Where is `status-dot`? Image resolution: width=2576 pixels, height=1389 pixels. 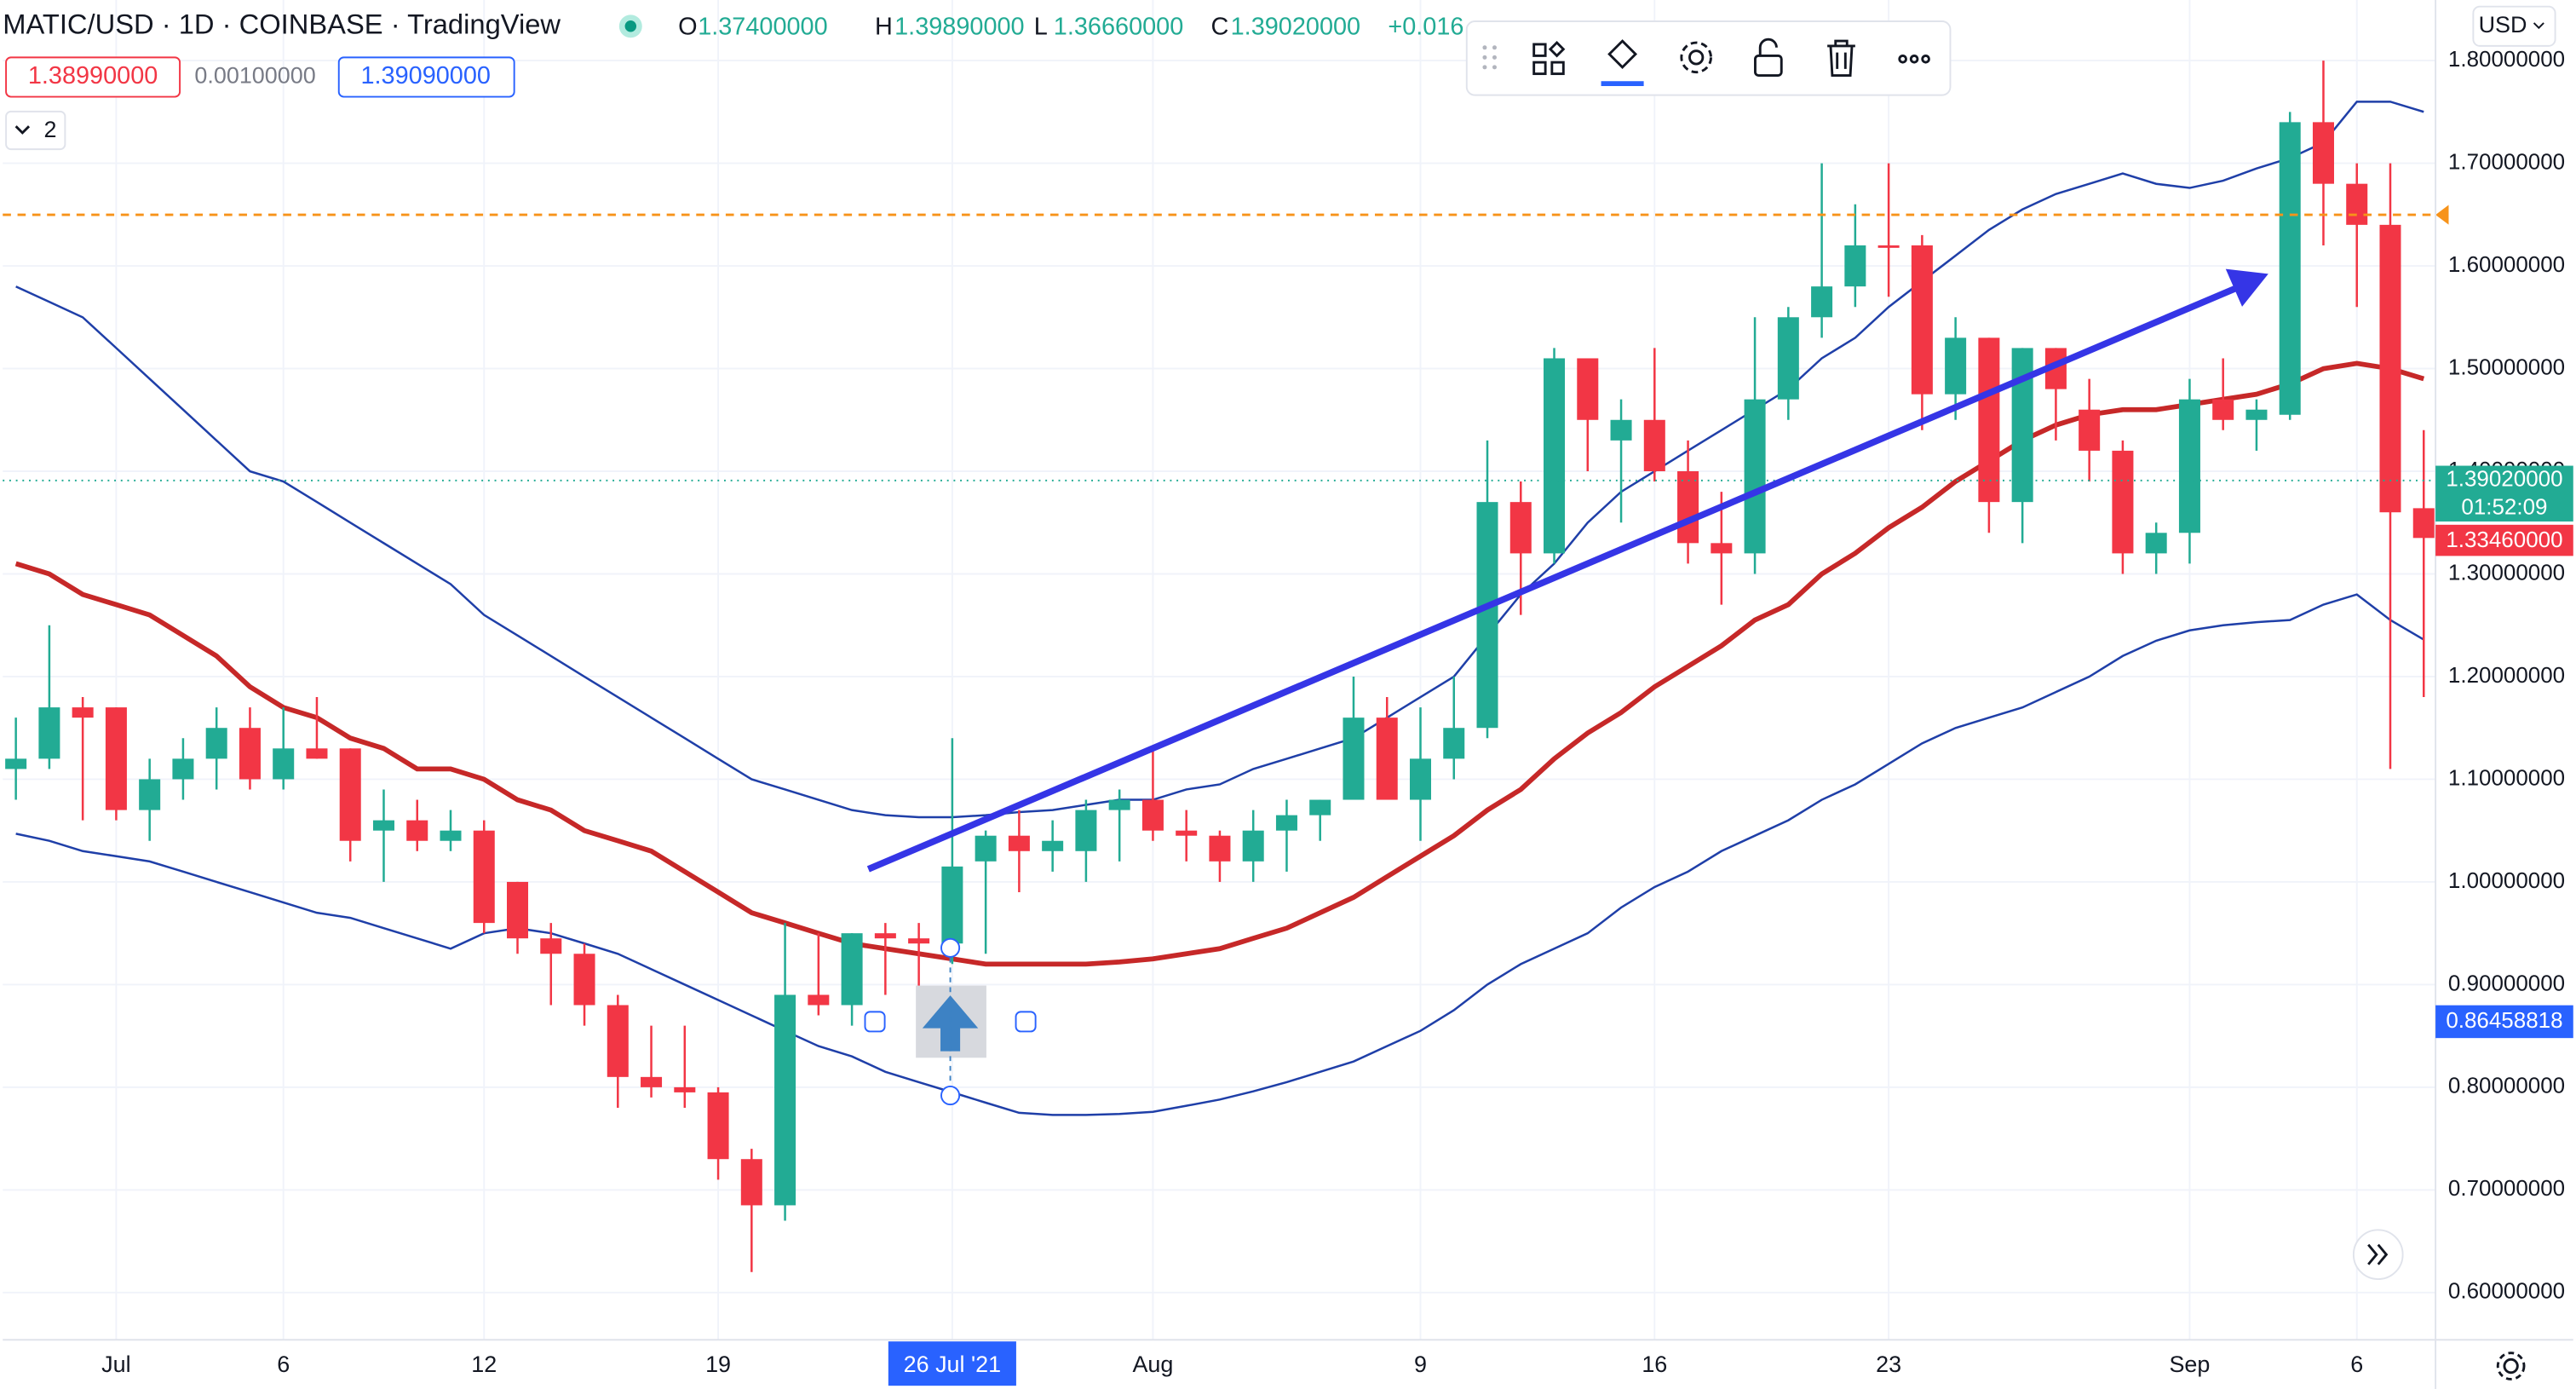
status-dot is located at coordinates (630, 26).